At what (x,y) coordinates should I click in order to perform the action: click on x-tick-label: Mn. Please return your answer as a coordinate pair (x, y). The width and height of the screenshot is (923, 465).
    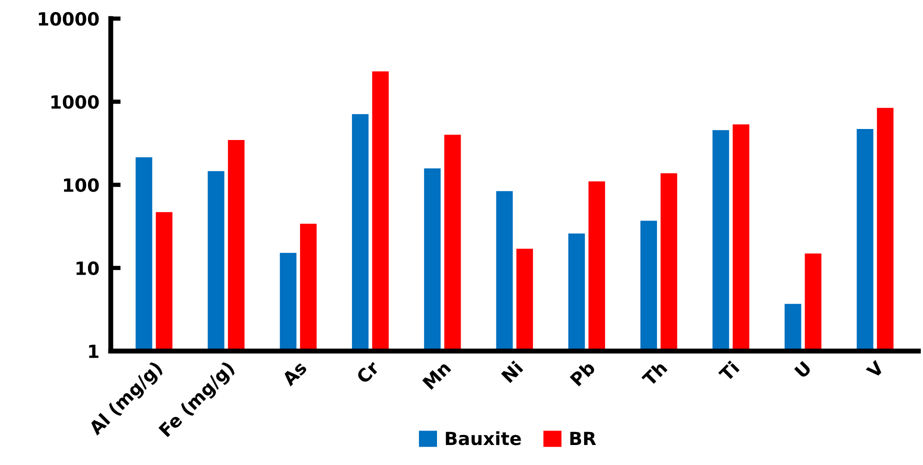
    Looking at the image, I should click on (437, 375).